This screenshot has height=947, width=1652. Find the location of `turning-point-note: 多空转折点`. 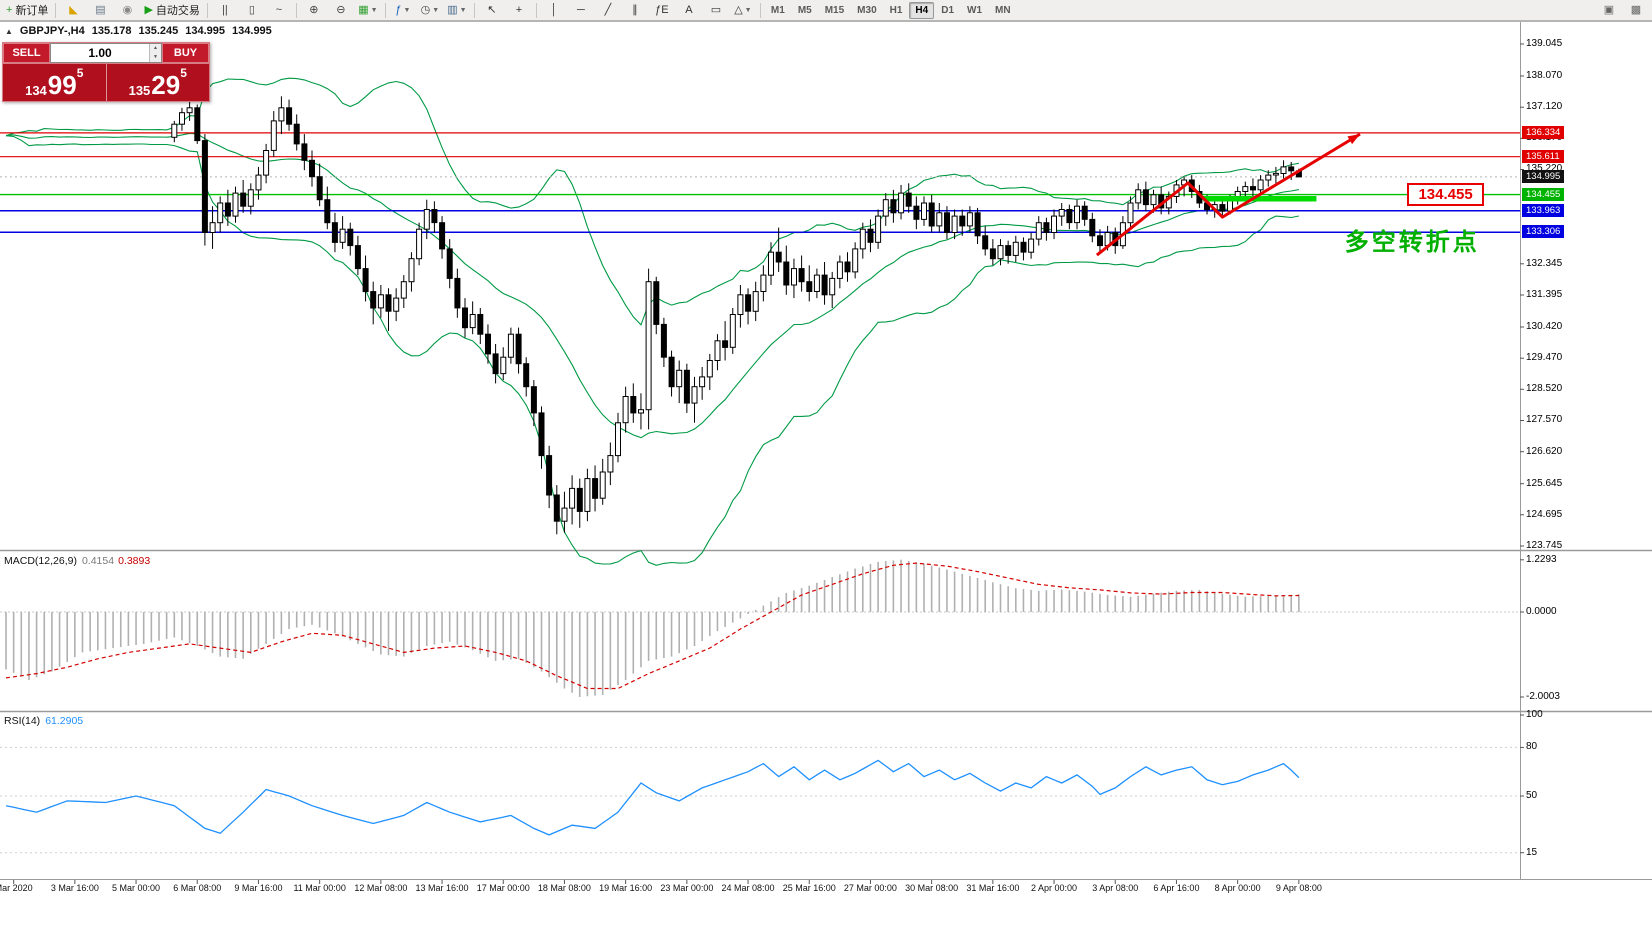

turning-point-note: 多空转折点 is located at coordinates (1412, 242).